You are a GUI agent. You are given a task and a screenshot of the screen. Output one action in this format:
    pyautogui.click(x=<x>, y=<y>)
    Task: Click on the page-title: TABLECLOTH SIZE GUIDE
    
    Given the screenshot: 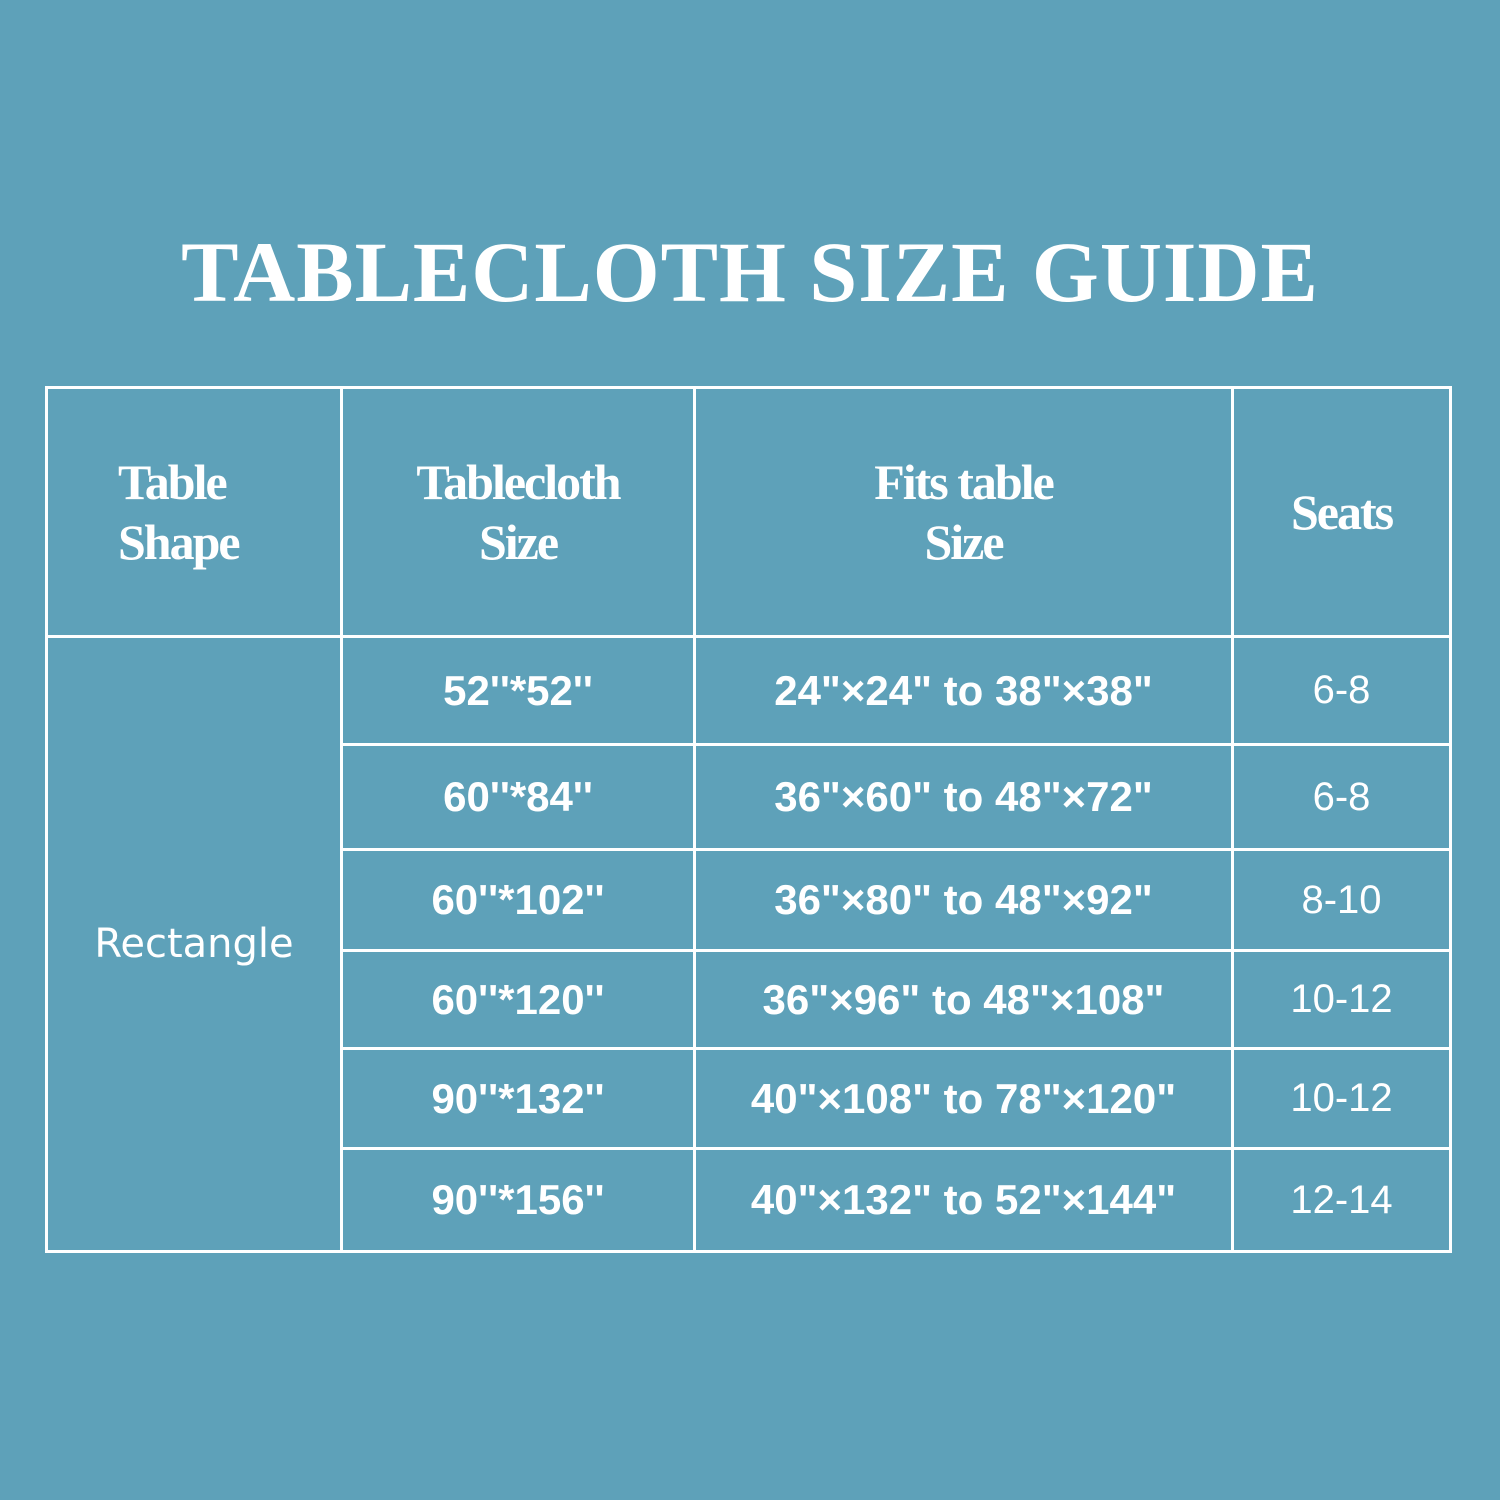 What is the action you would take?
    pyautogui.click(x=750, y=272)
    